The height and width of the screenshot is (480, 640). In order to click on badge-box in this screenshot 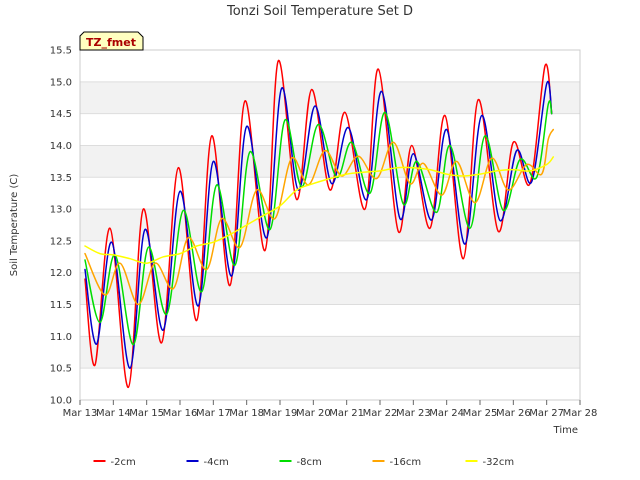, I will do `click(111, 41)`.